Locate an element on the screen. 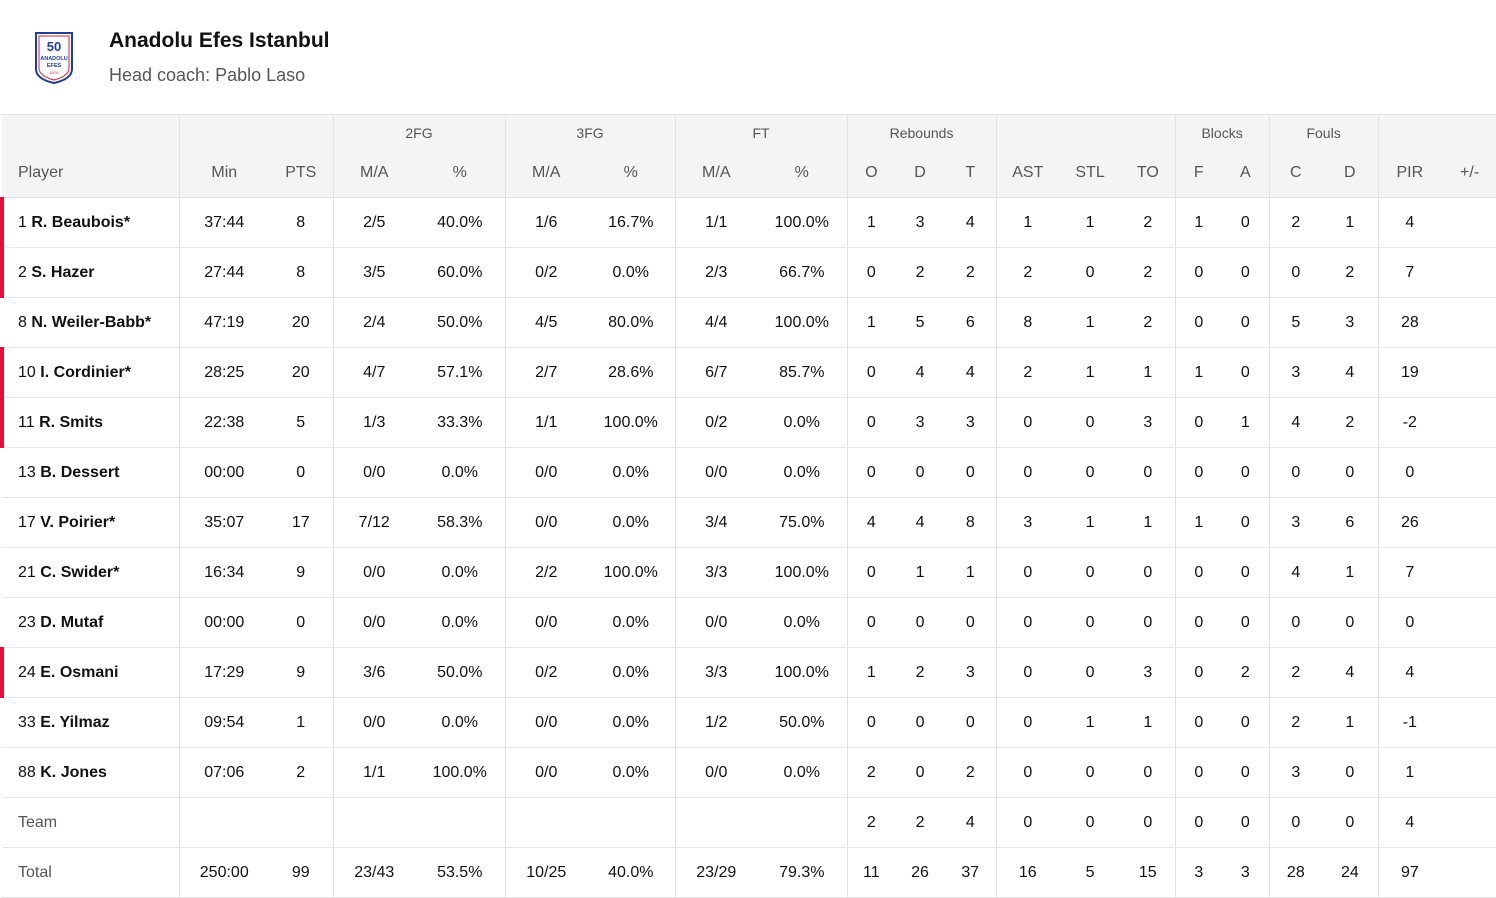 This screenshot has width=1496, height=898. cell-points: 0 is located at coordinates (301, 472).